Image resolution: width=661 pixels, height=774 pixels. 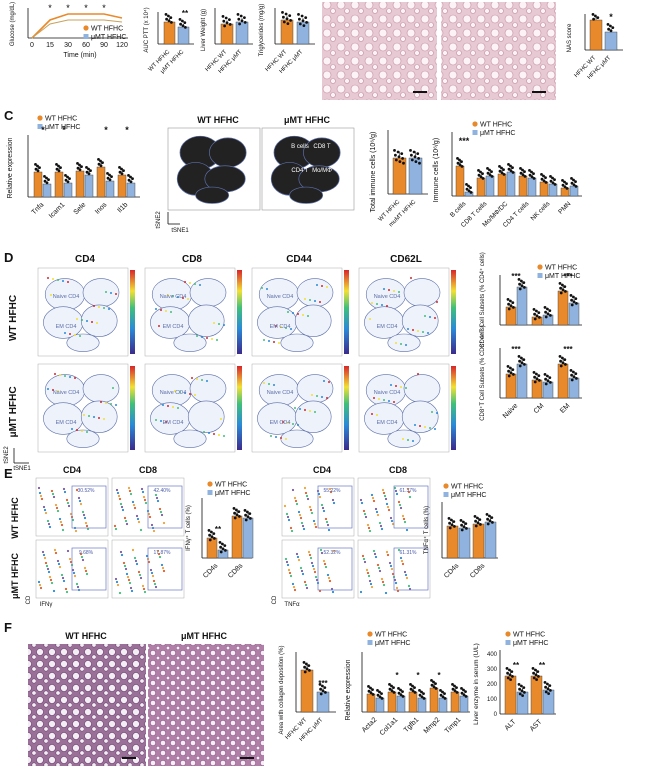 What do you see at coordinates (101, 208) in the screenshot?
I see `c-relexpr-gene: Inos` at bounding box center [101, 208].